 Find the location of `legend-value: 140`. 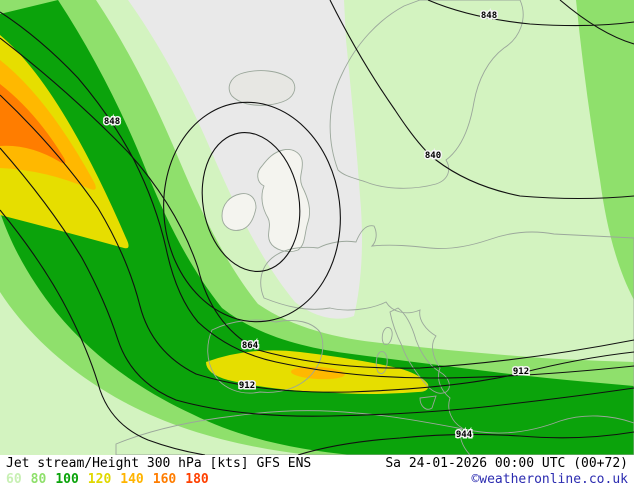

legend-value: 140 is located at coordinates (132, 479).